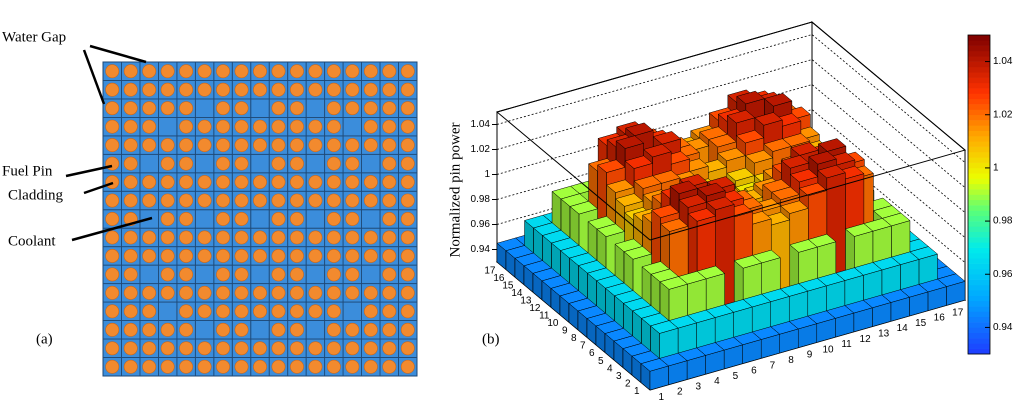 Image resolution: width=1024 pixels, height=404 pixels. I want to click on y-tick-label: 17, so click(490, 270).